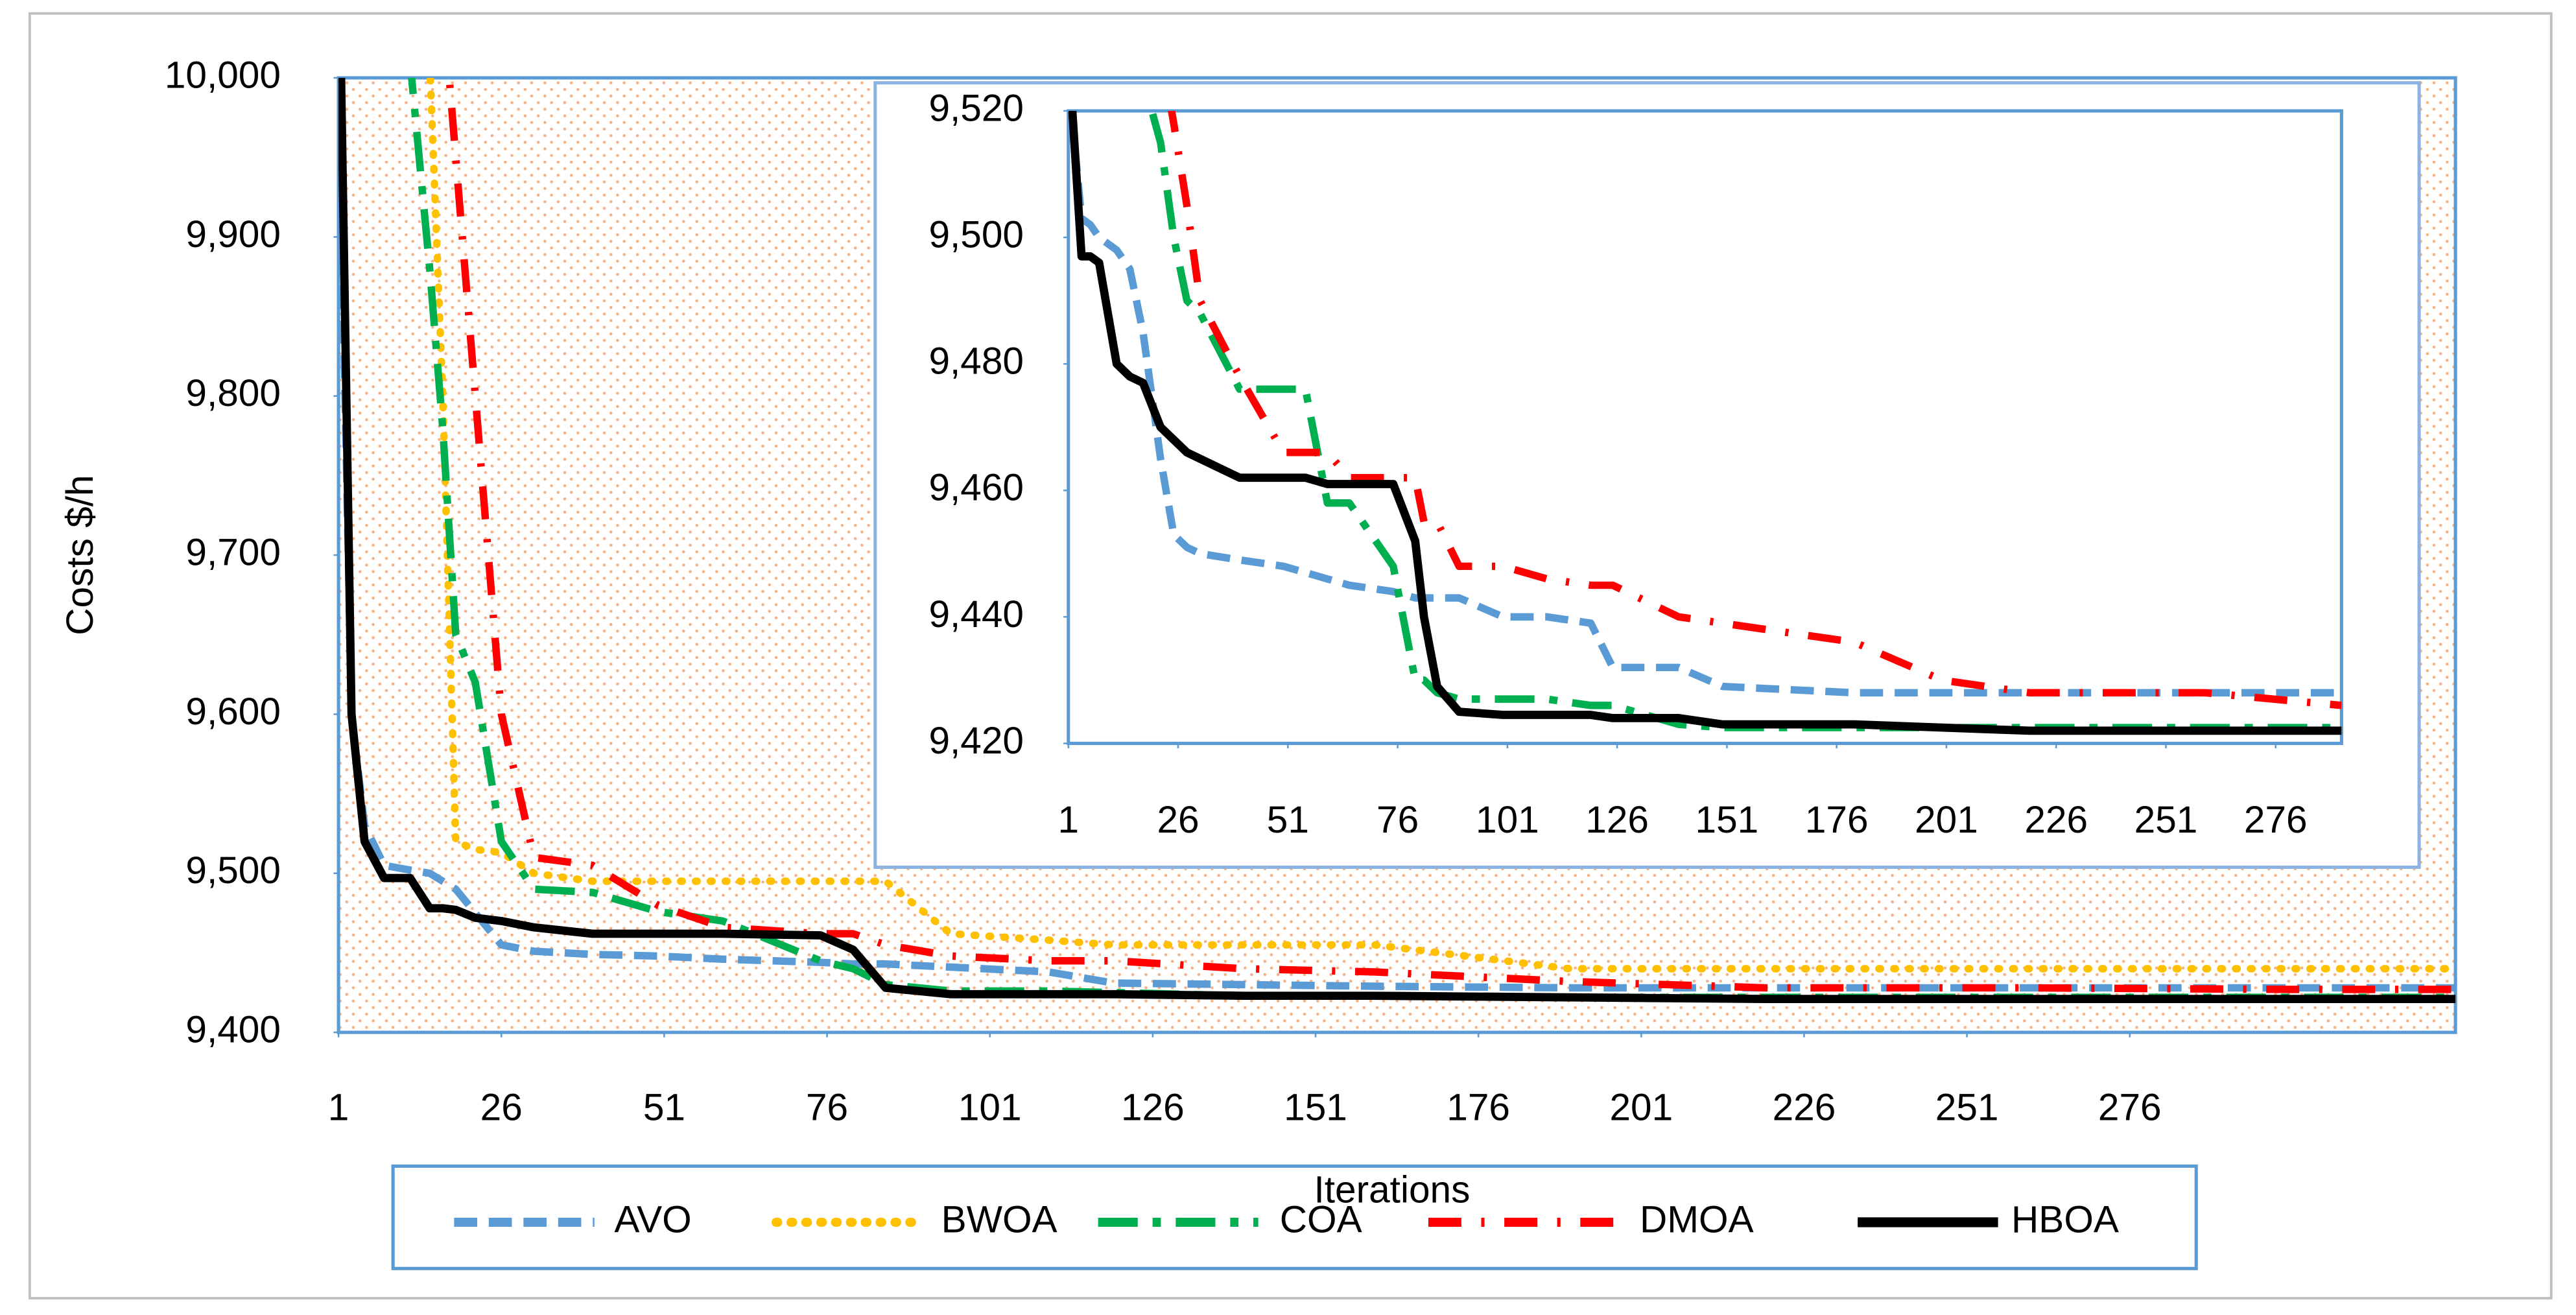 This screenshot has height=1315, width=2576. I want to click on legend-label: AVO, so click(652, 1219).